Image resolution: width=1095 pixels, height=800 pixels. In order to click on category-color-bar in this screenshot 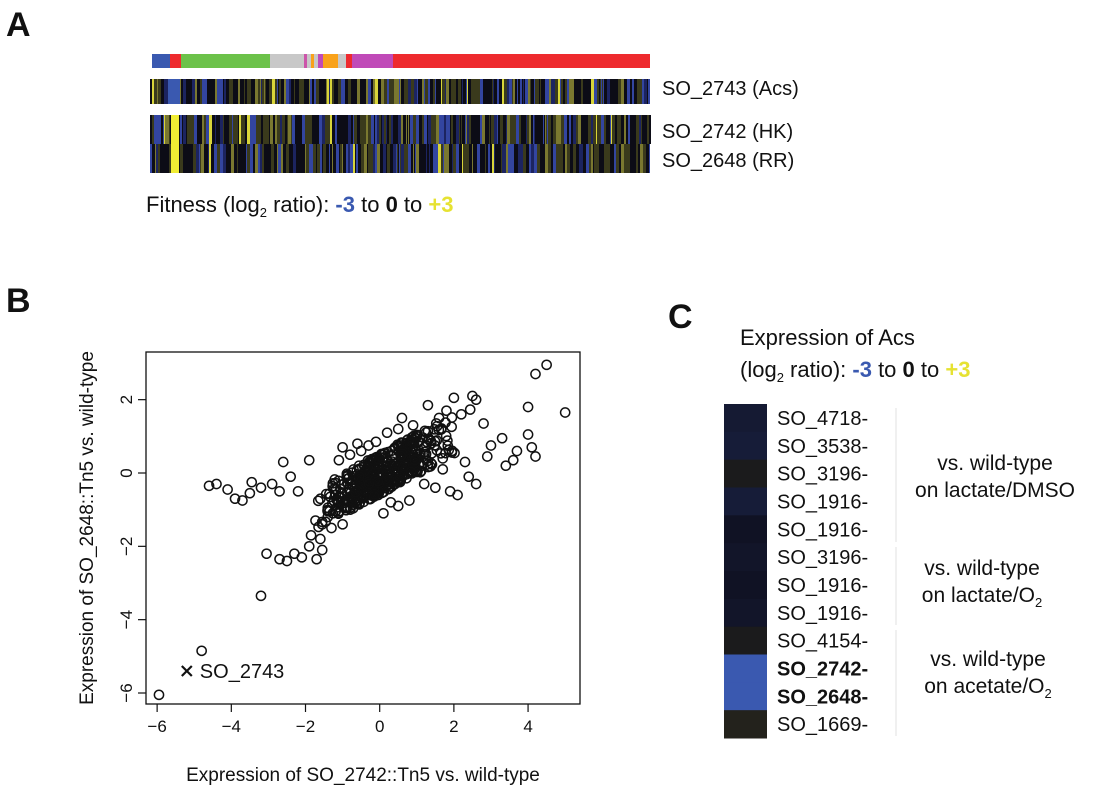, I will do `click(401, 61)`.